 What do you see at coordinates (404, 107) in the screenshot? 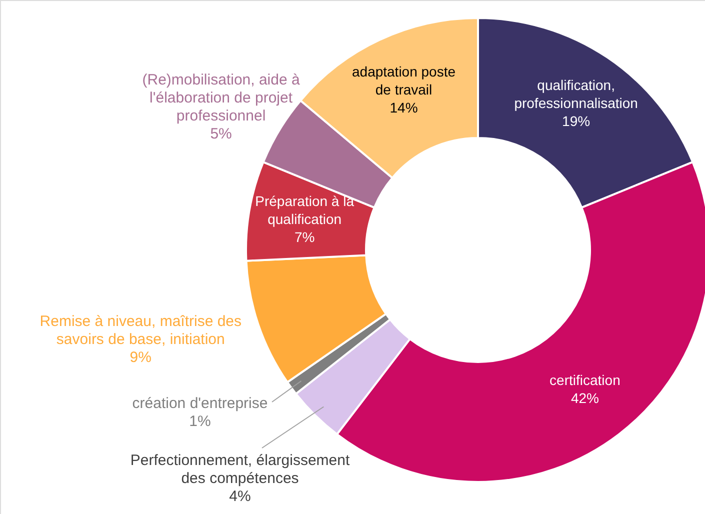
I see `data-label: 14%` at bounding box center [404, 107].